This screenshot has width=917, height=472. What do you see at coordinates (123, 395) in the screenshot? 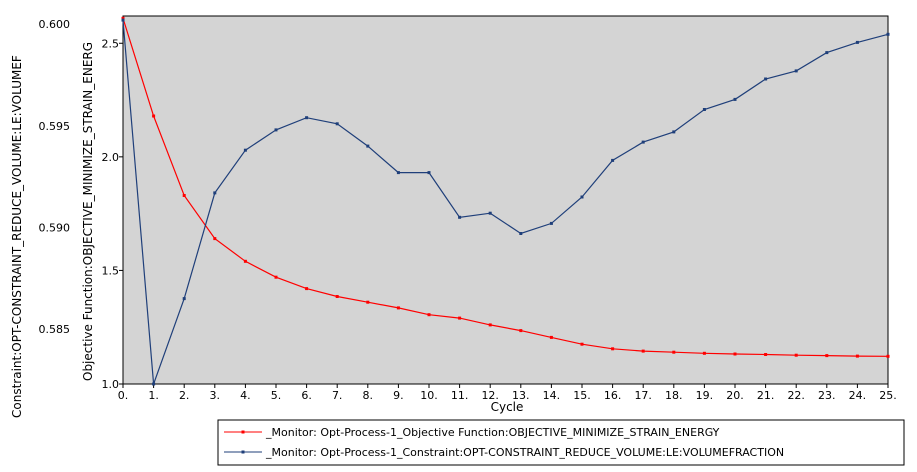
I see `x-tick-label: 0.` at bounding box center [123, 395].